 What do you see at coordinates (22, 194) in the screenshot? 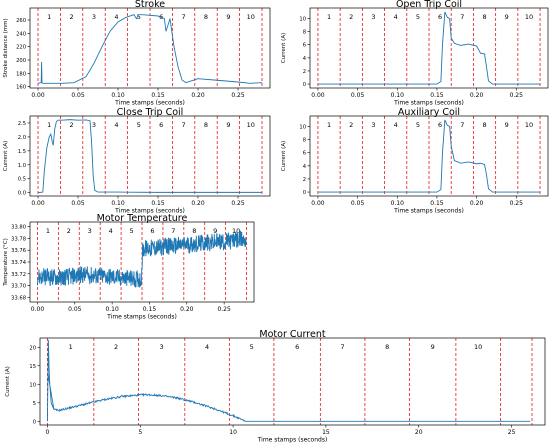
I see `y-tick-label: 0.0` at bounding box center [22, 194].